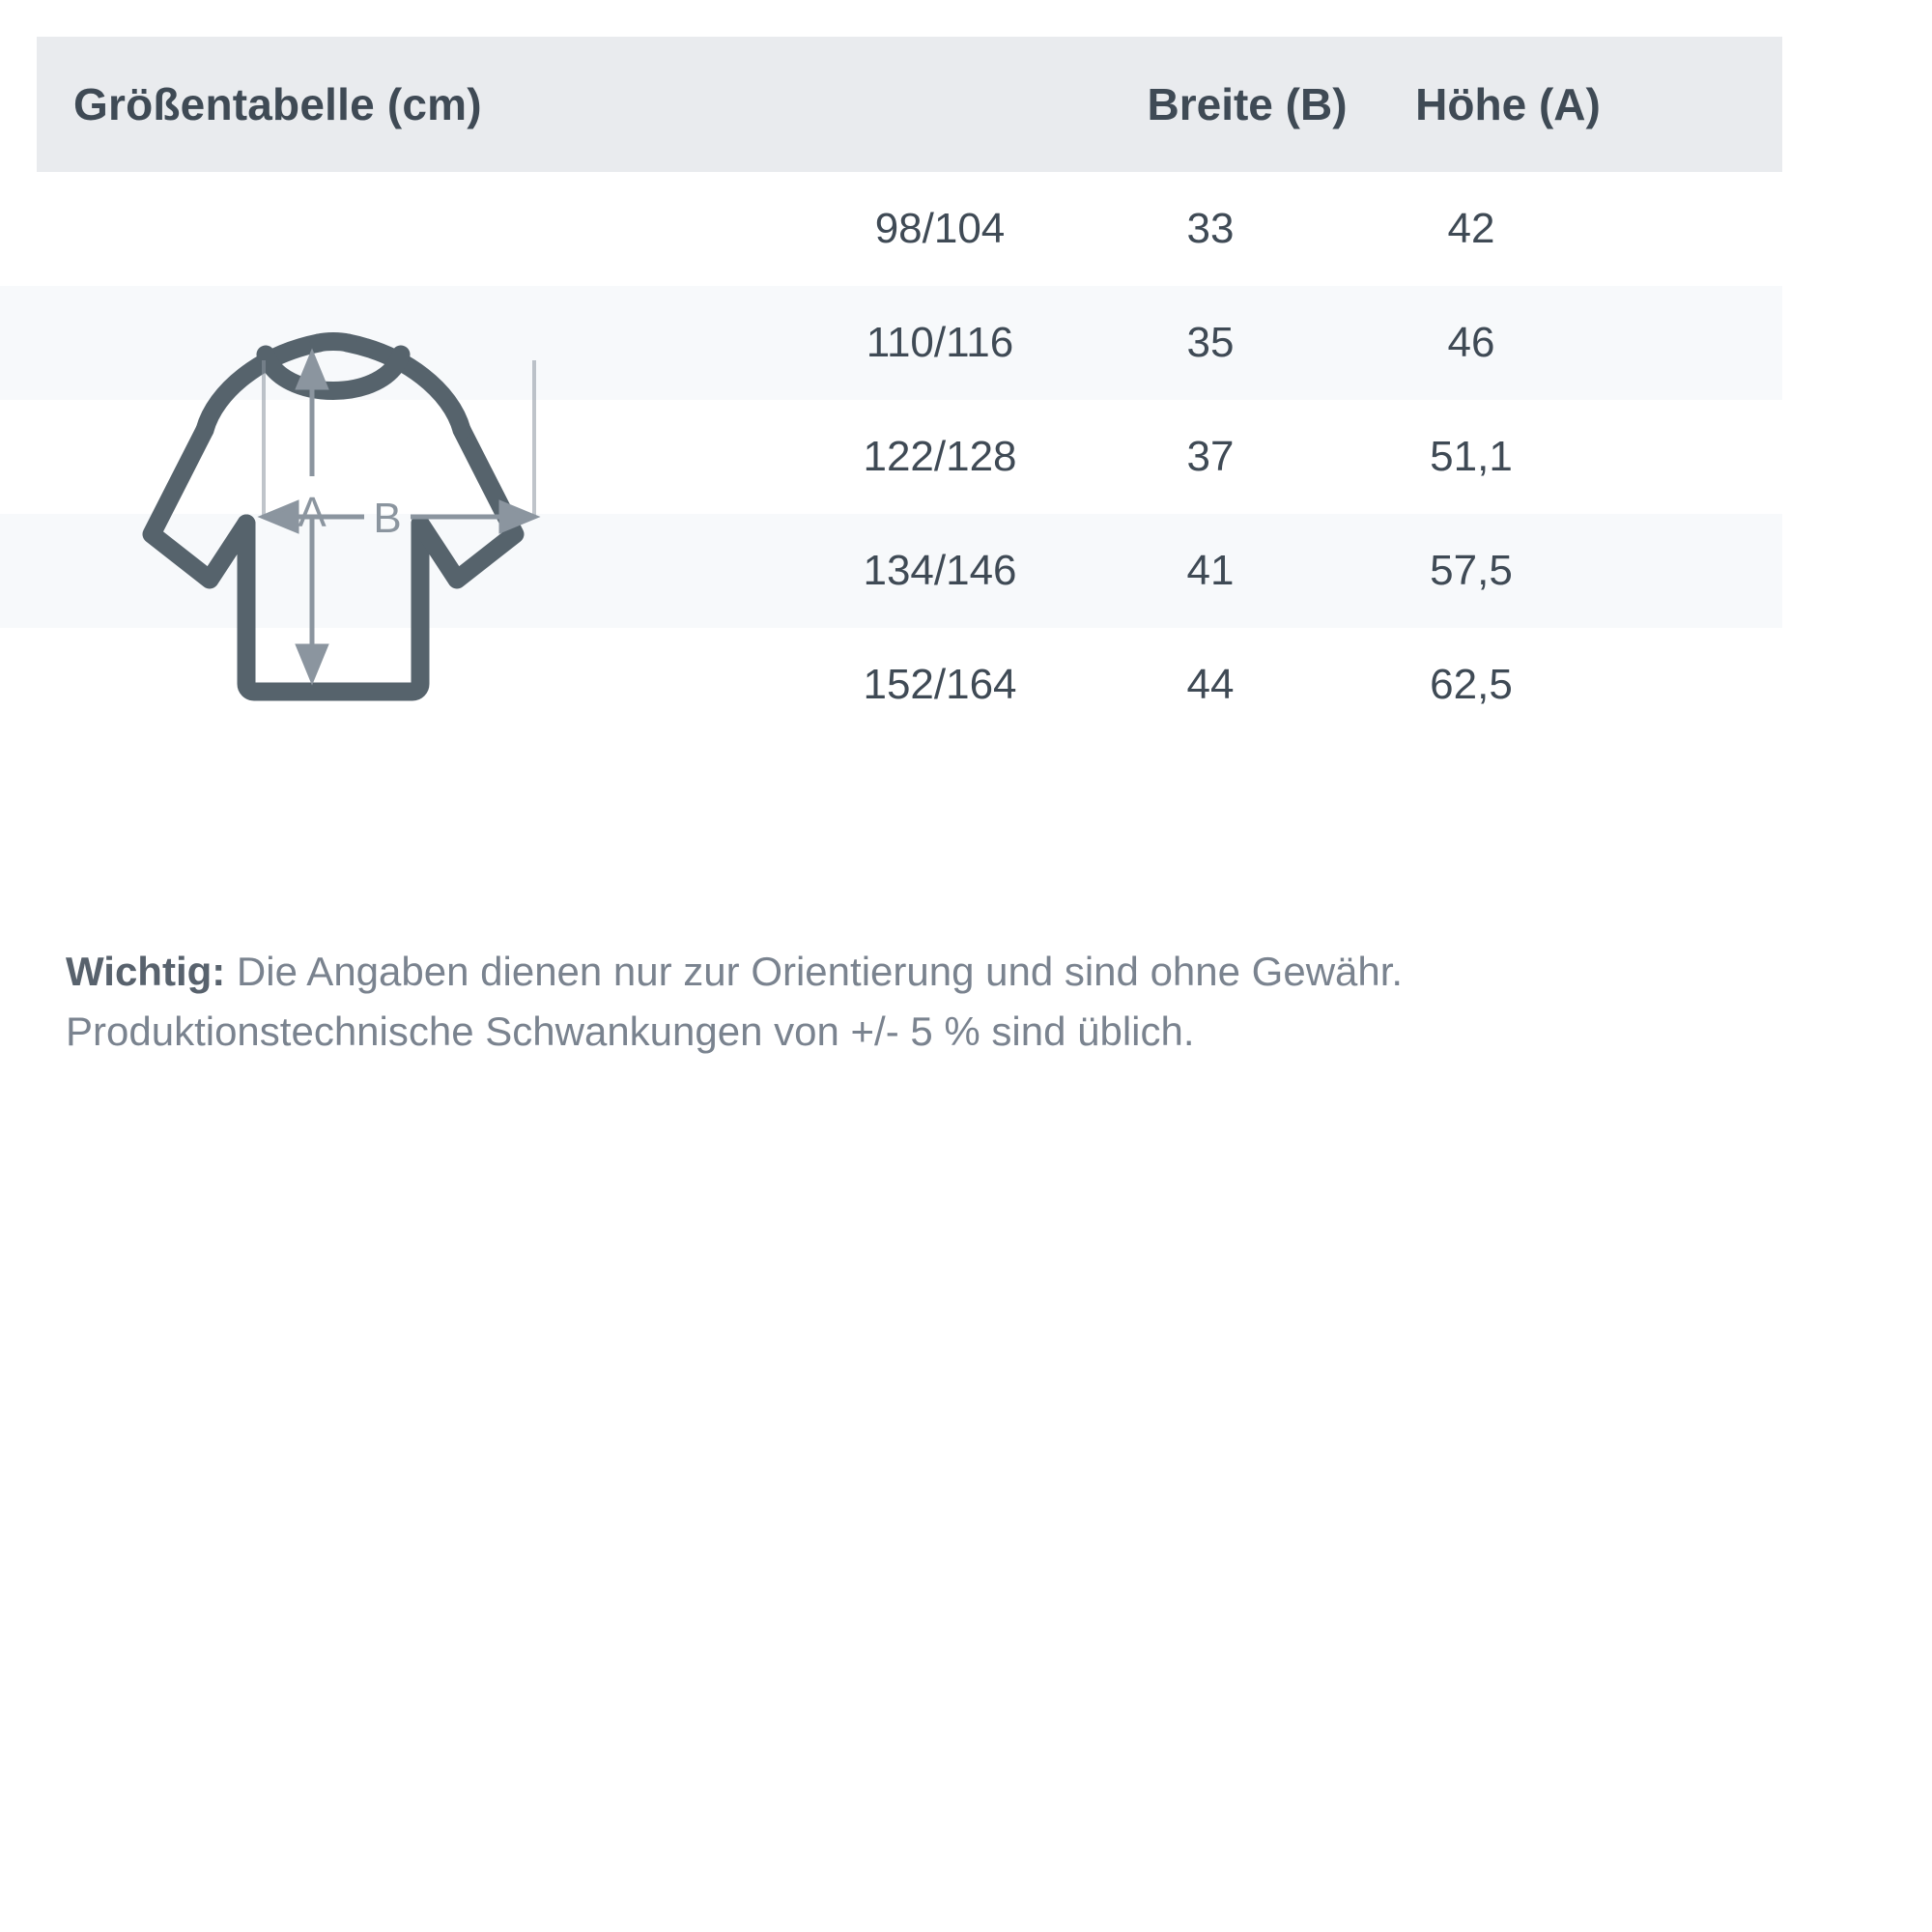 Image resolution: width=1932 pixels, height=1932 pixels. I want to click on cell-width: 41, so click(1210, 570).